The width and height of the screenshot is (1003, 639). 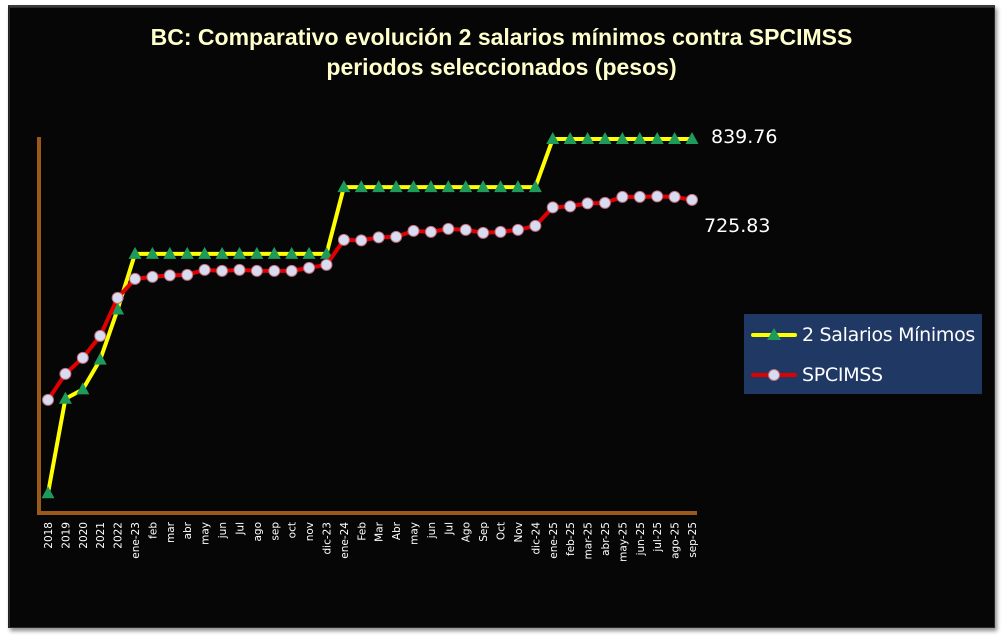 I want to click on x-tick-label: dic-23, so click(x=327, y=538).